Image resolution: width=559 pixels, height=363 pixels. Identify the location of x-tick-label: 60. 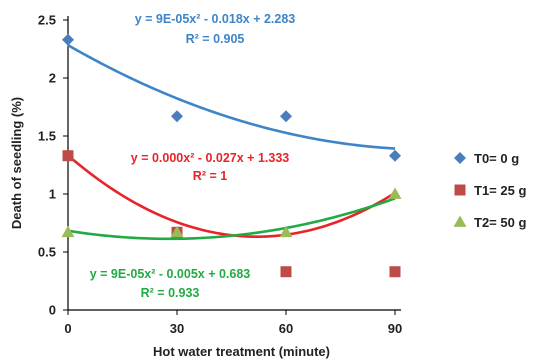
(286, 328).